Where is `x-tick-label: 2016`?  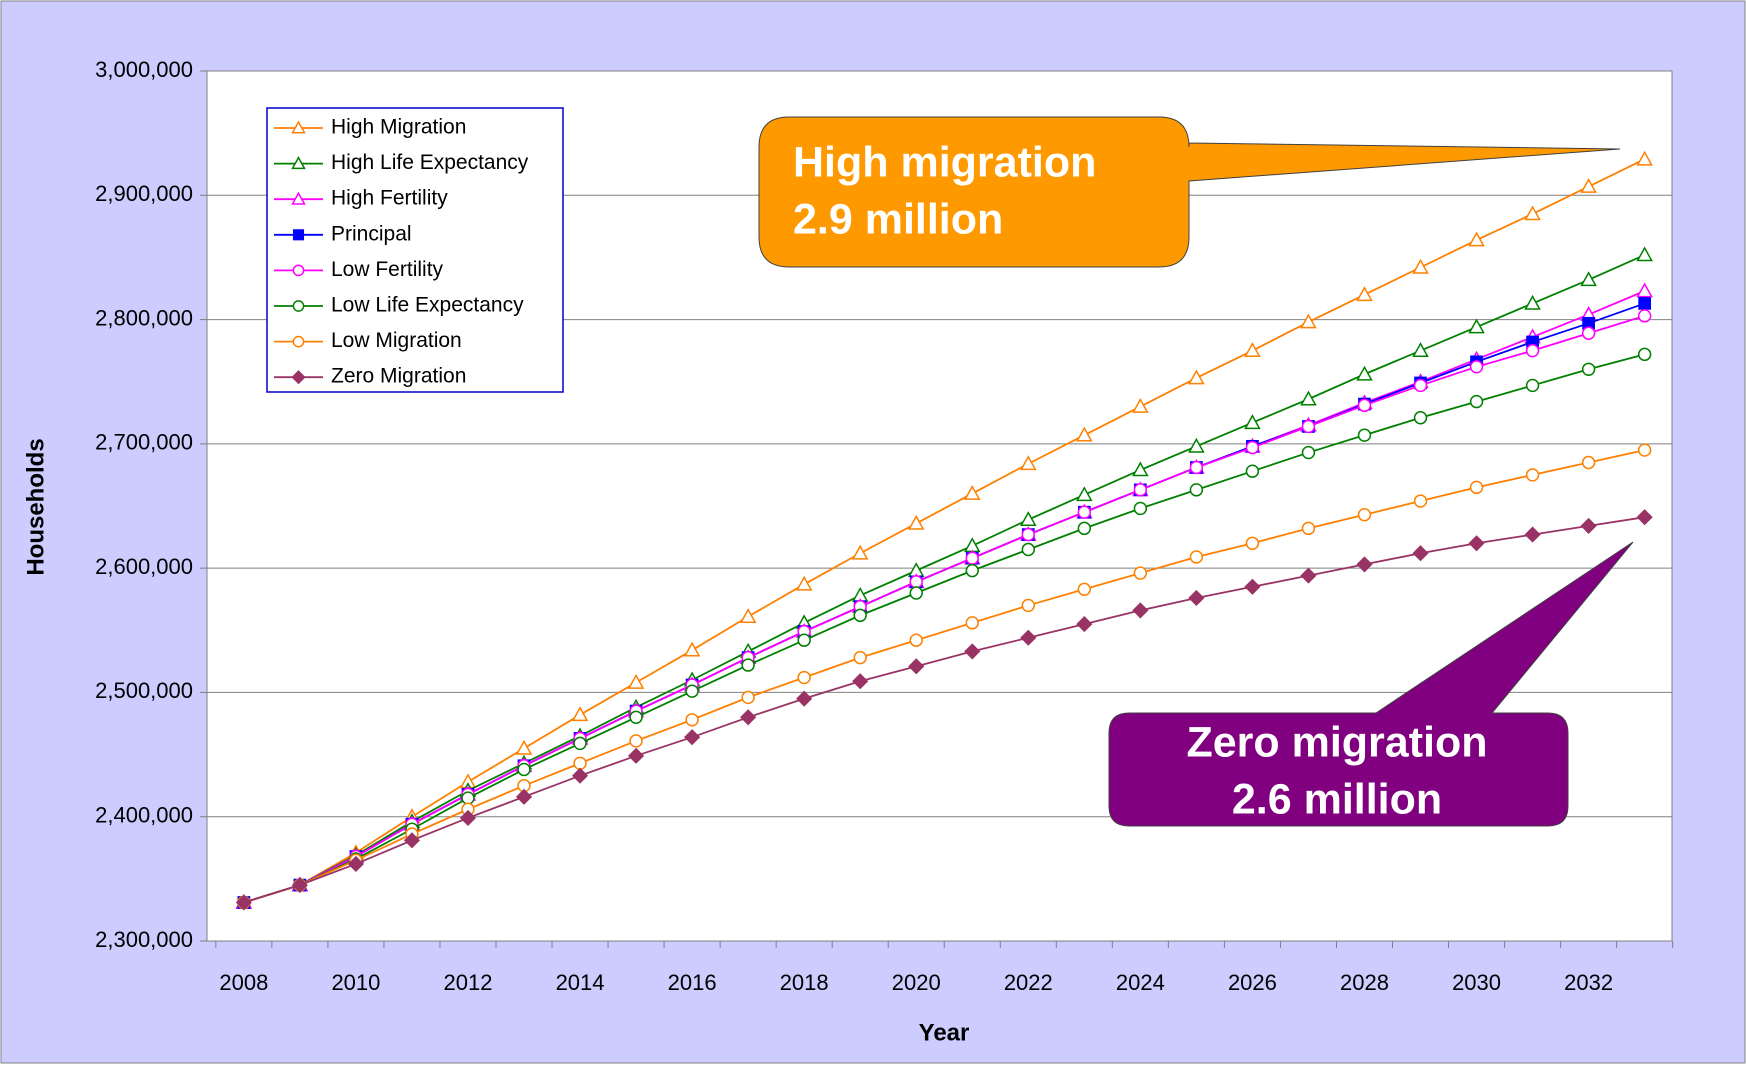 x-tick-label: 2016 is located at coordinates (692, 982).